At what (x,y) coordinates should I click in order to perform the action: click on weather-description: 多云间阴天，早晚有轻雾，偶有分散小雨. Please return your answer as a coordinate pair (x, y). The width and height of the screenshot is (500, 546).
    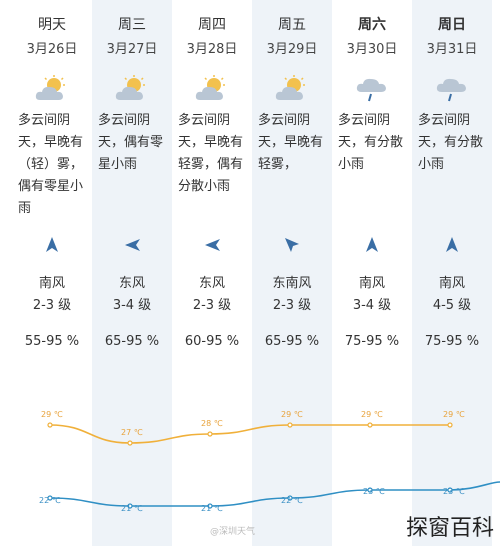
    Looking at the image, I should click on (211, 153).